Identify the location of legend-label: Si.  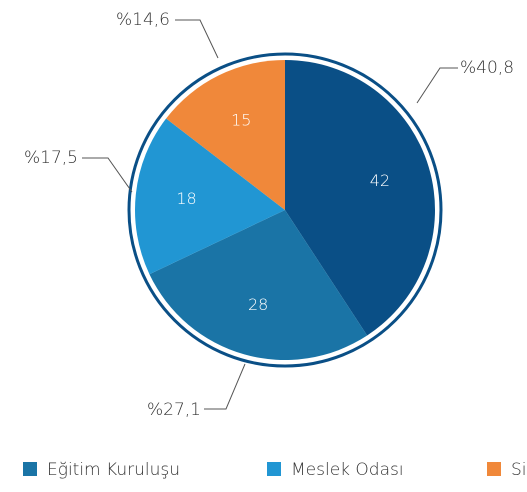
(519, 470).